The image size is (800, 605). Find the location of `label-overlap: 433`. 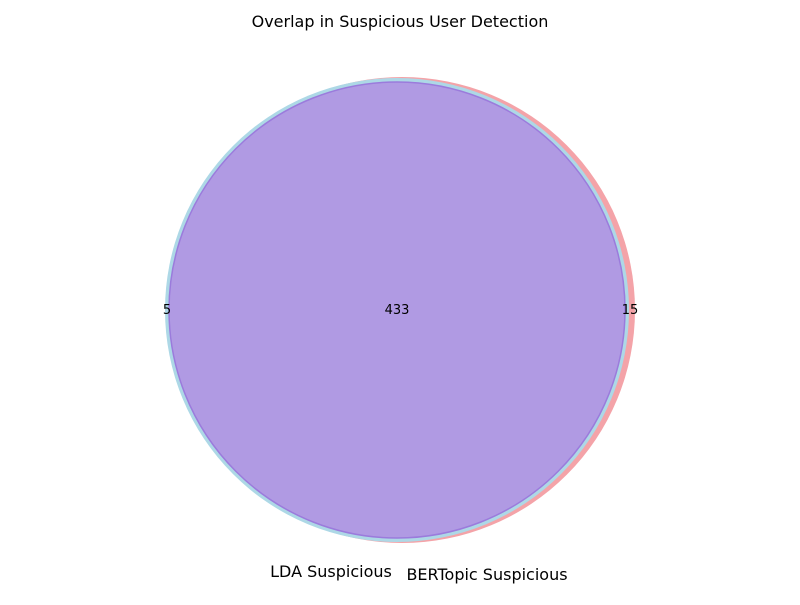

label-overlap: 433 is located at coordinates (397, 310).